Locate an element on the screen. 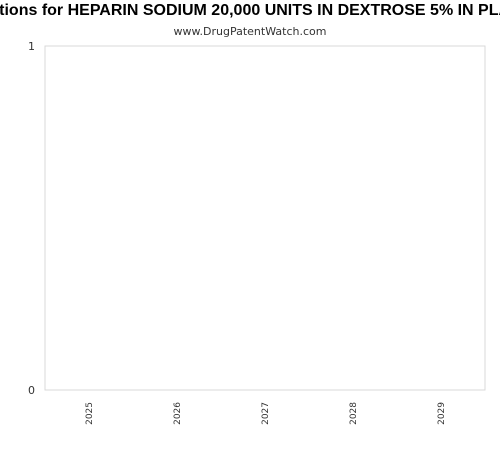 This screenshot has width=500, height=450. x-tick-label: 2028 is located at coordinates (354, 413).